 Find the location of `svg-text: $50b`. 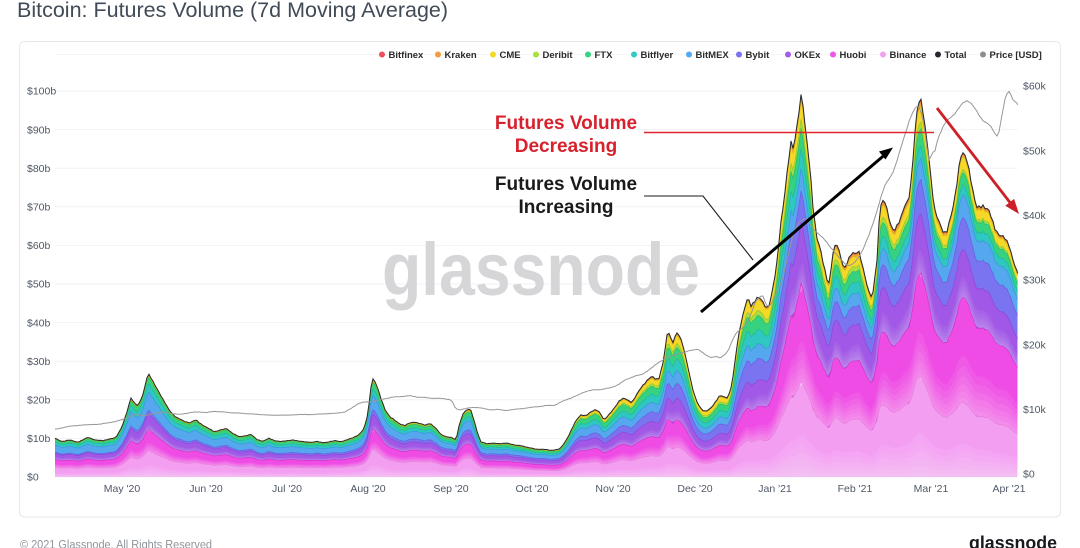

svg-text: $50b is located at coordinates (39, 285).